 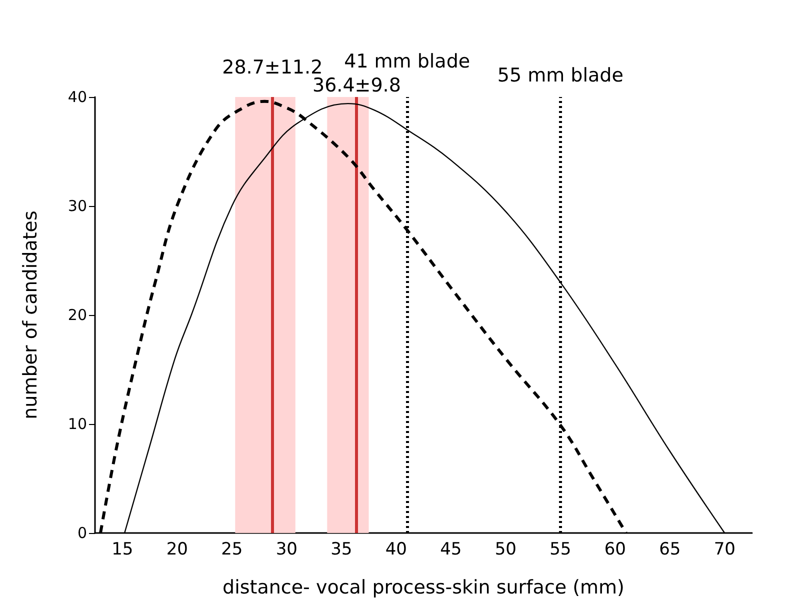 I want to click on x-tick-label: 15, so click(x=123, y=550).